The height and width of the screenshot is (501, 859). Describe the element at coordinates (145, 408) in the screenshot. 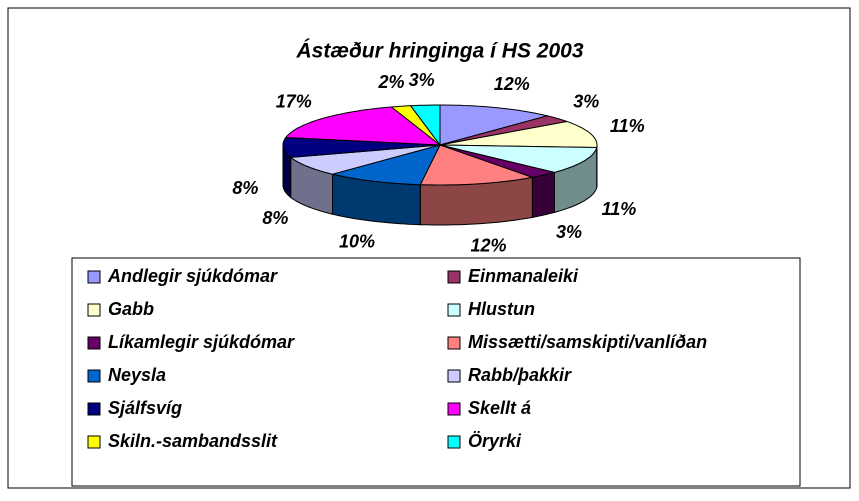

I see `legend-label: Sjálfsvíg` at that location.